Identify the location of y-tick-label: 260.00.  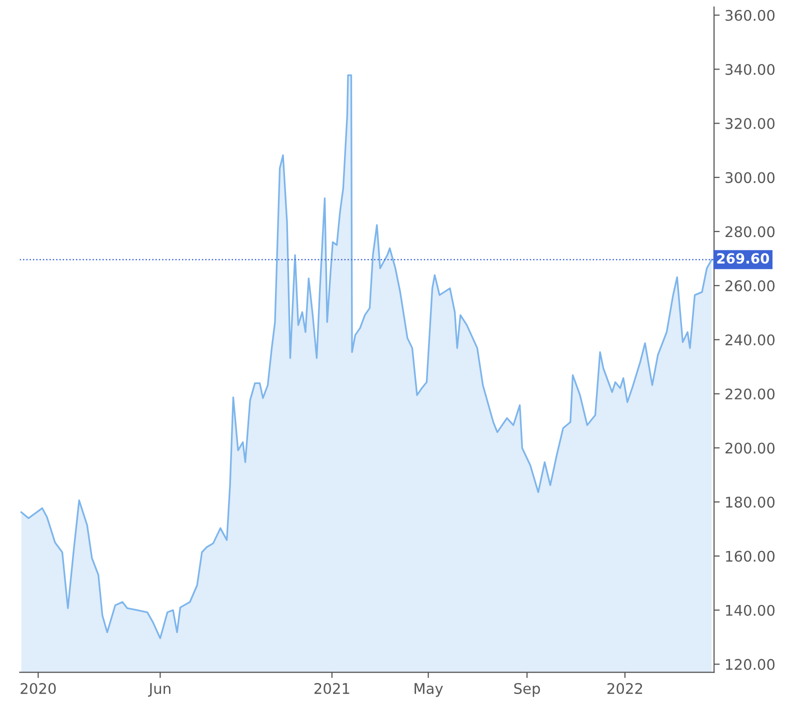
(750, 286).